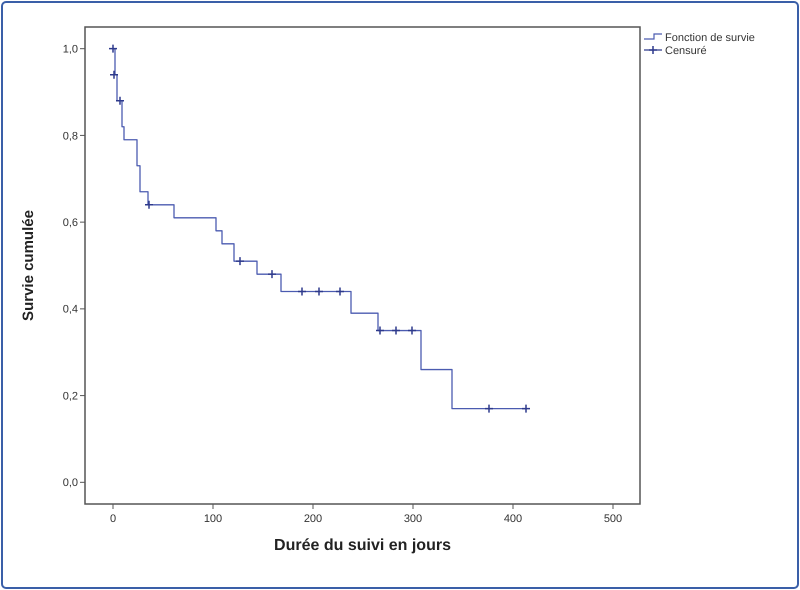  What do you see at coordinates (70, 310) in the screenshot?
I see `y-tick-label: 0,4` at bounding box center [70, 310].